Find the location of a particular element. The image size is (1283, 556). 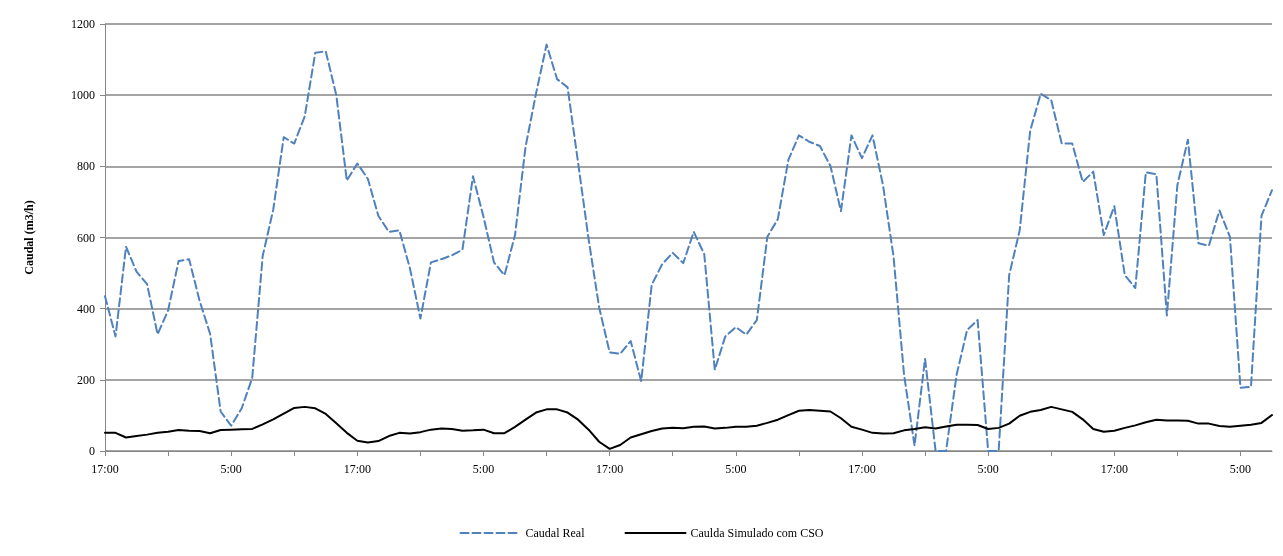

y-tick-label: 800 is located at coordinates (86, 166).